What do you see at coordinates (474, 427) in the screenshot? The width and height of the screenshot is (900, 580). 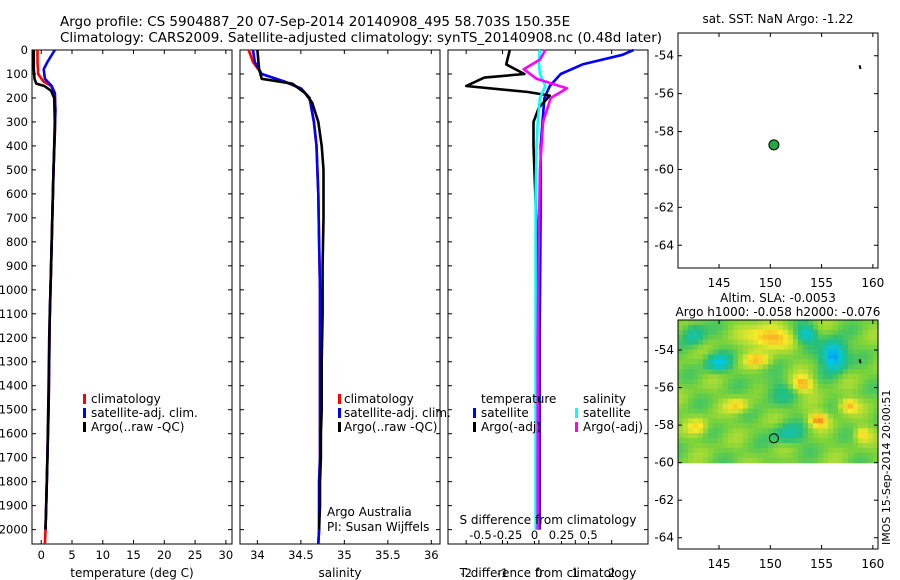 I see `legend-swatch-temp-argo` at bounding box center [474, 427].